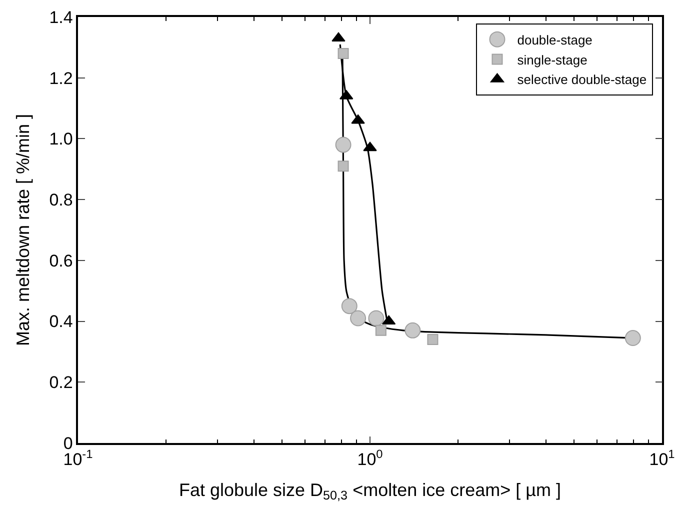 The image size is (683, 515). What do you see at coordinates (61, 139) in the screenshot?
I see `y-tick-label: 1.0` at bounding box center [61, 139].